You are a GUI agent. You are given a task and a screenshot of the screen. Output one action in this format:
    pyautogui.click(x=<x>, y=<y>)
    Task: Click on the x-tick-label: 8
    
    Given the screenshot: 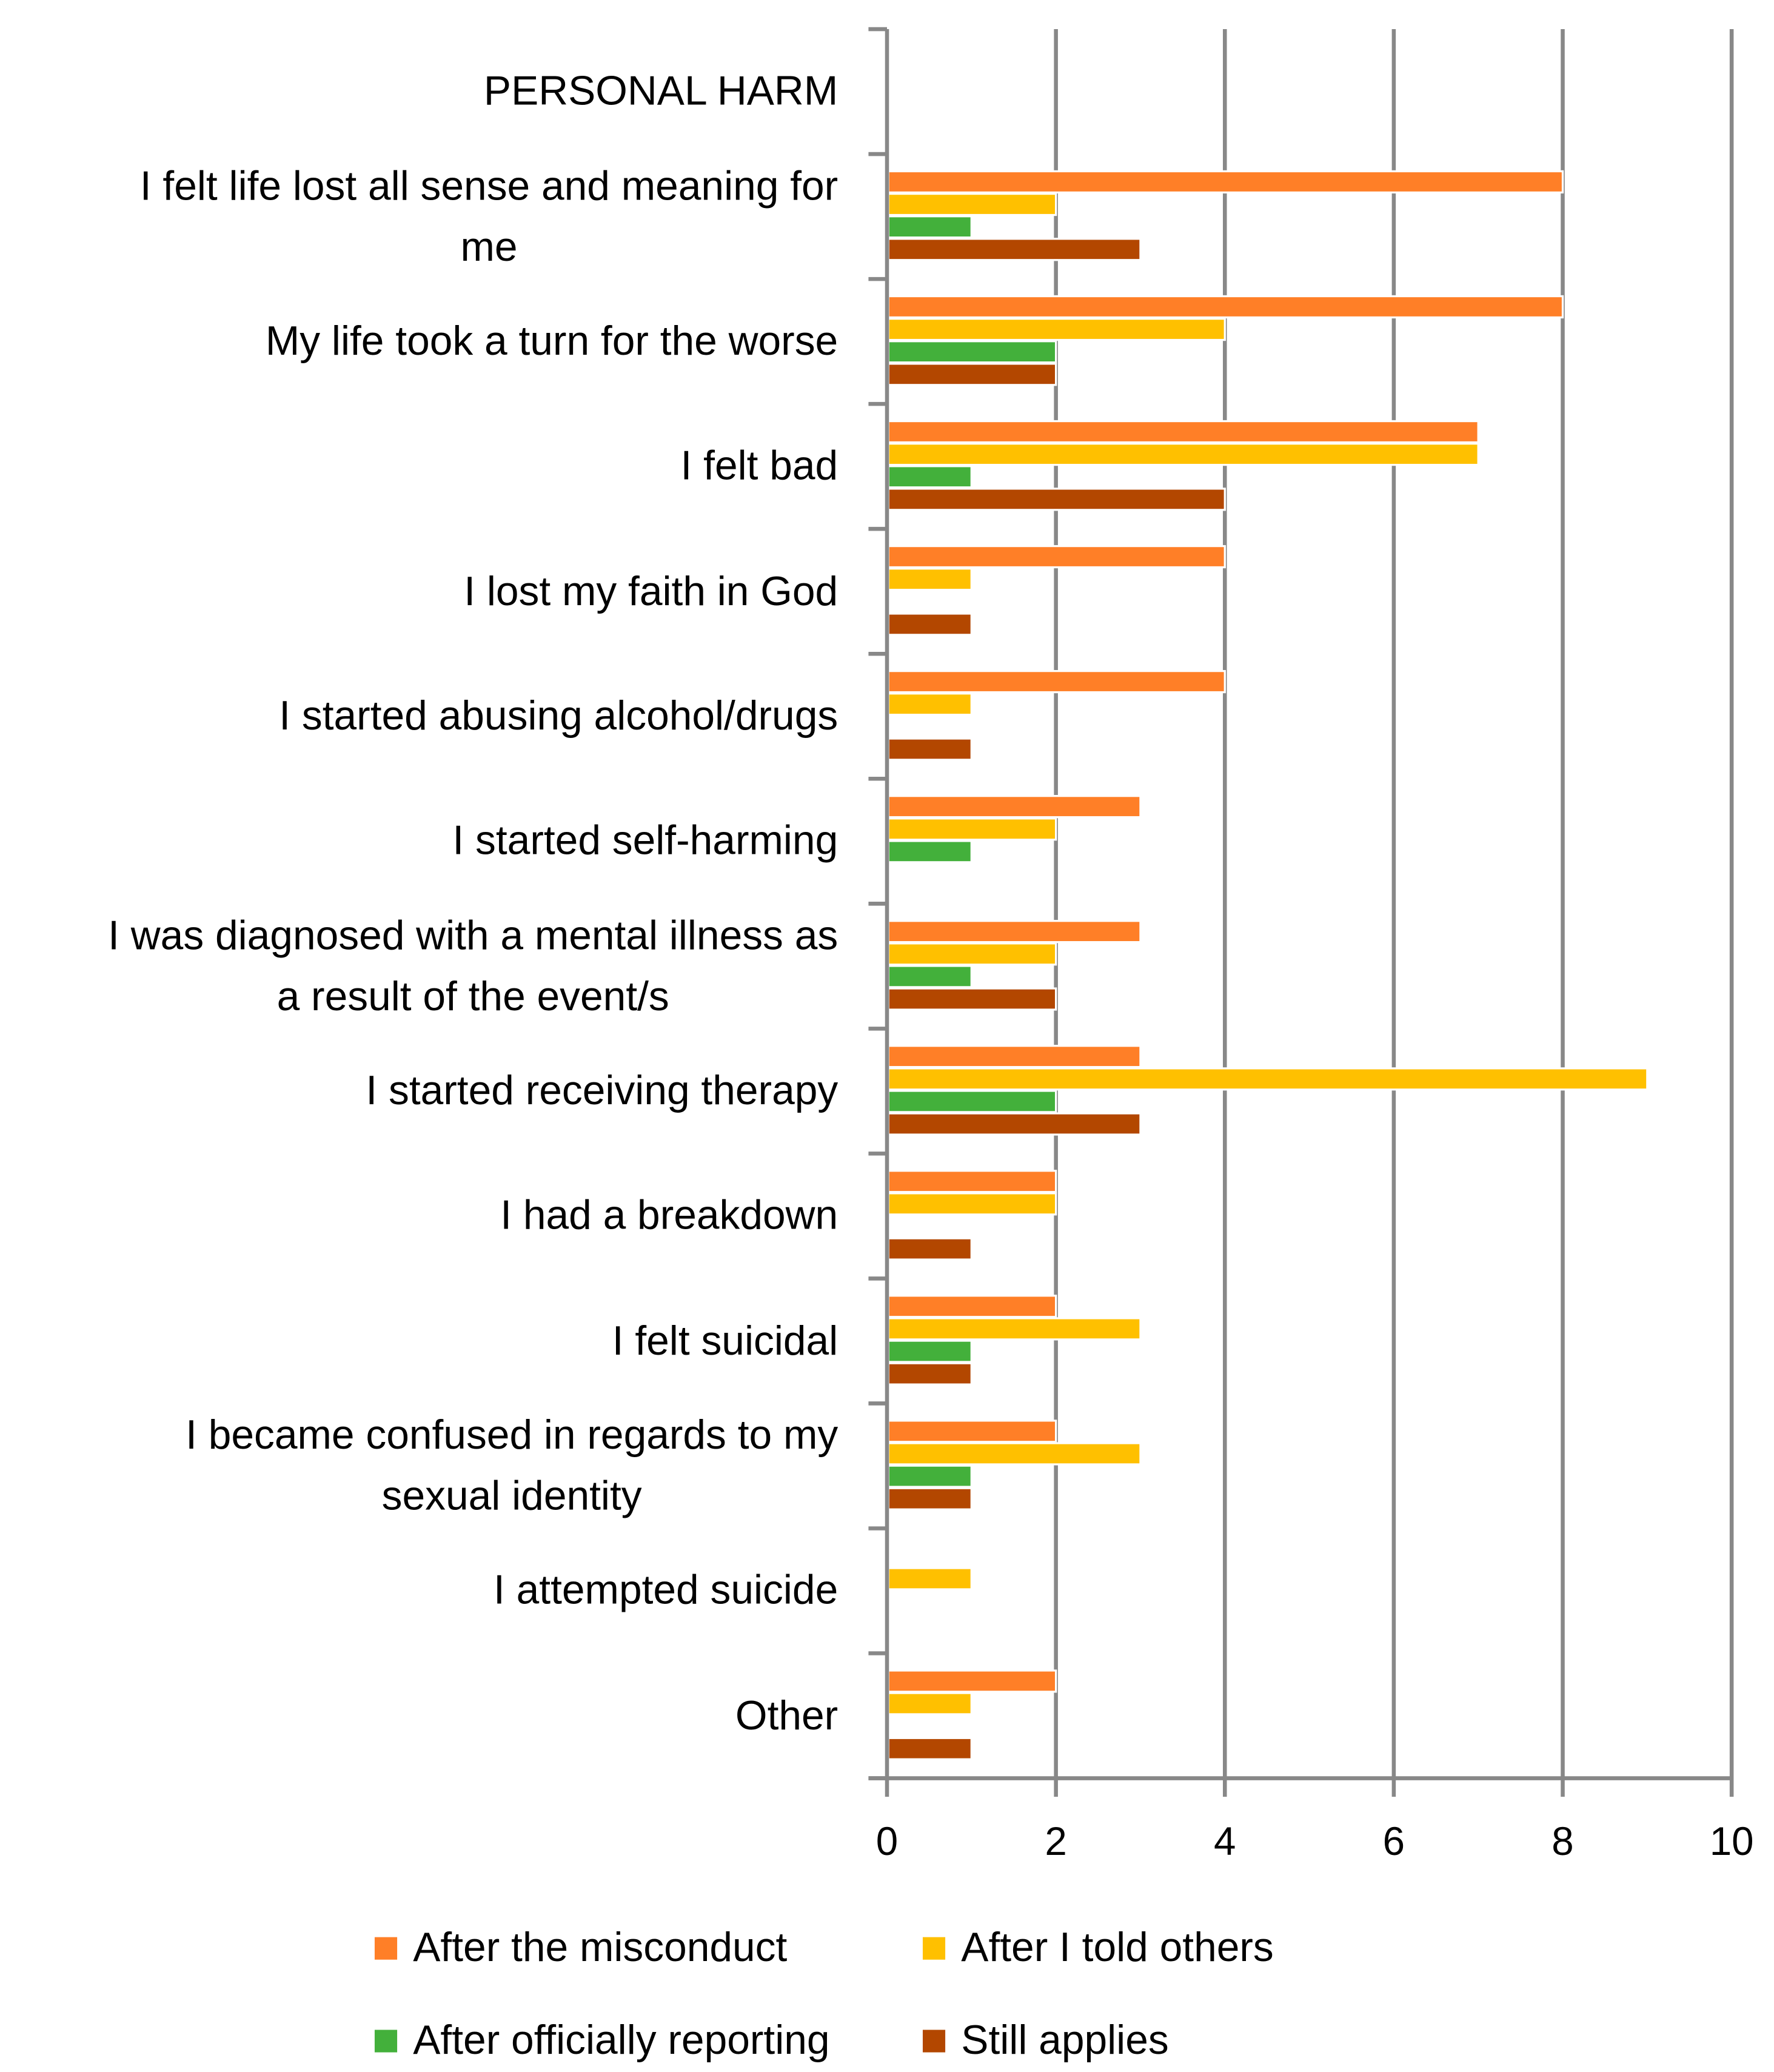 What is the action you would take?
    pyautogui.click(x=1562, y=1842)
    